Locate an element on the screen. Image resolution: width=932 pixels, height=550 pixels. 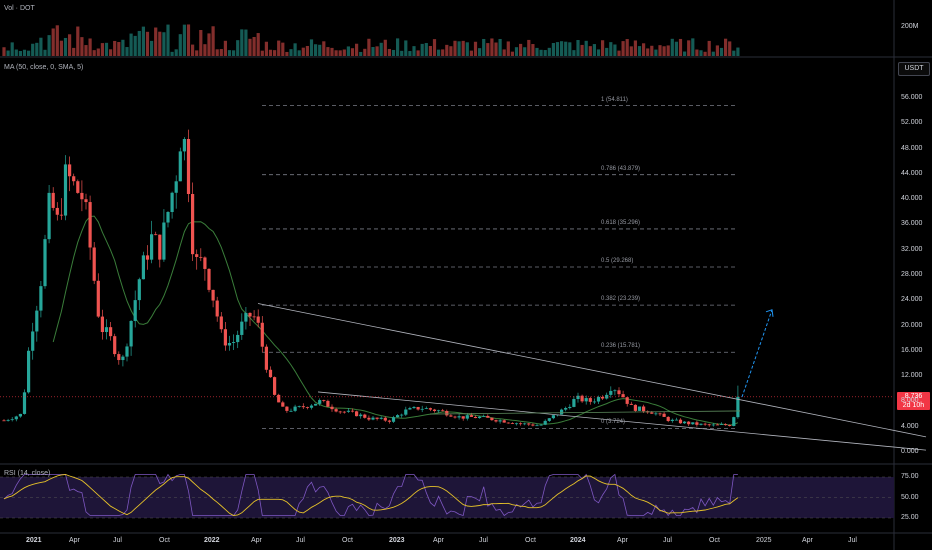
currency-button: USDT is located at coordinates (914, 69).